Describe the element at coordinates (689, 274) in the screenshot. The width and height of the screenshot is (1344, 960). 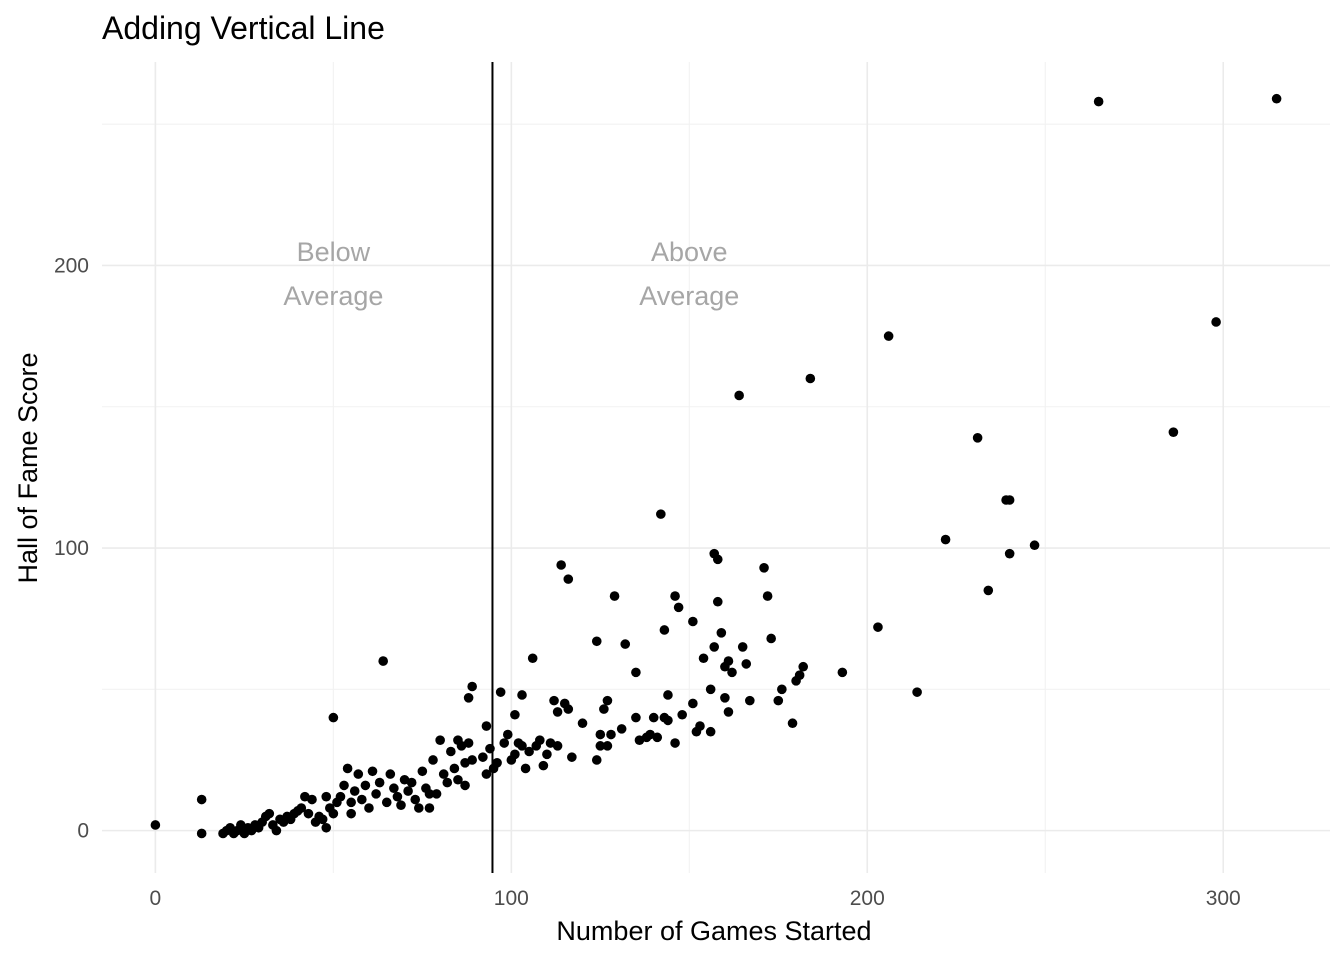
I see `annotation-label: Above Average` at that location.